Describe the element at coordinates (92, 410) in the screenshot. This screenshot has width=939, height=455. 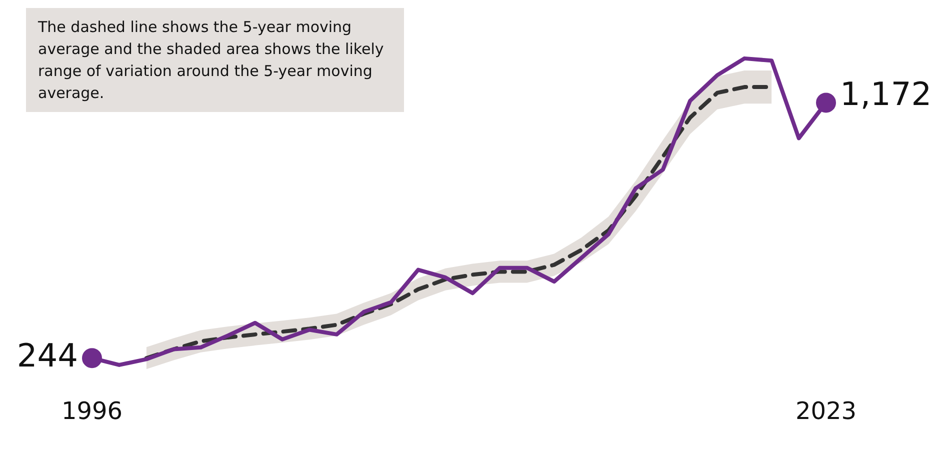
I see `x-tick-label: 1996` at that location.